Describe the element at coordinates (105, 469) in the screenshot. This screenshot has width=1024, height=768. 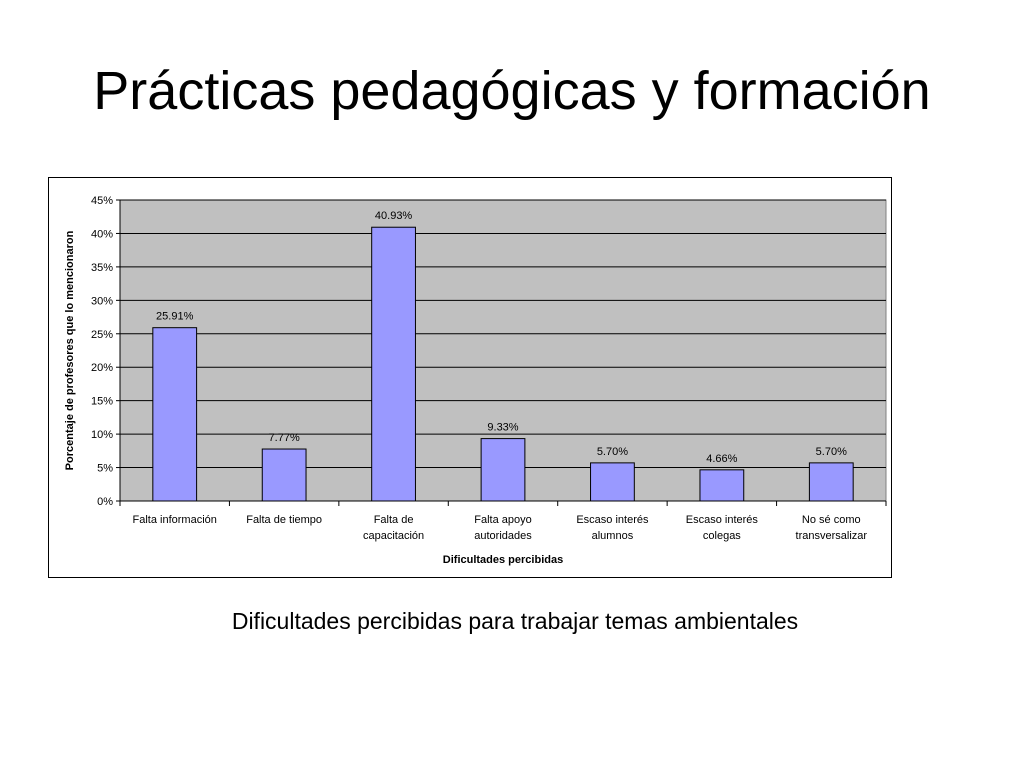
I see `y-tick-label: 5%` at that location.